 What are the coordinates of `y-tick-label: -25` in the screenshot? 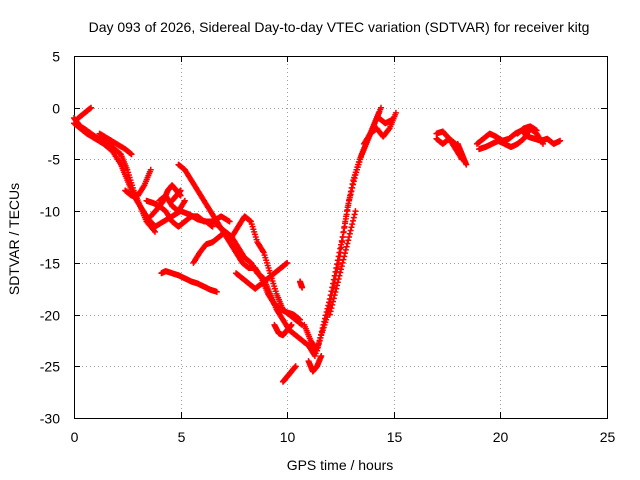 It's located at (50, 367).